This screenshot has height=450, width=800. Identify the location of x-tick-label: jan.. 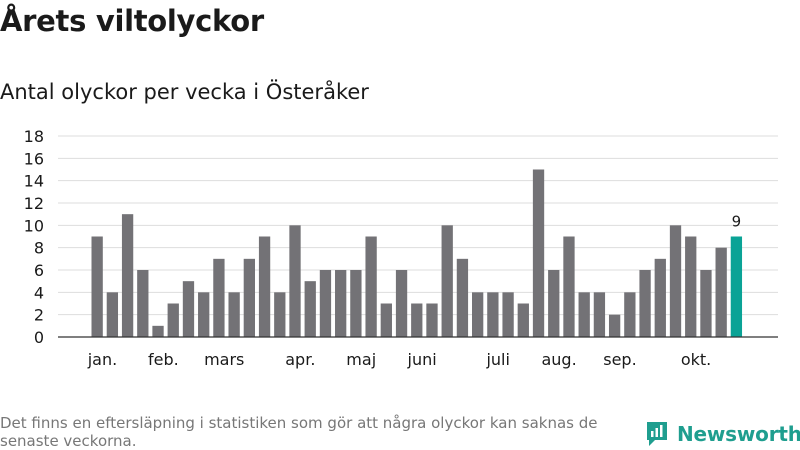
(102, 359).